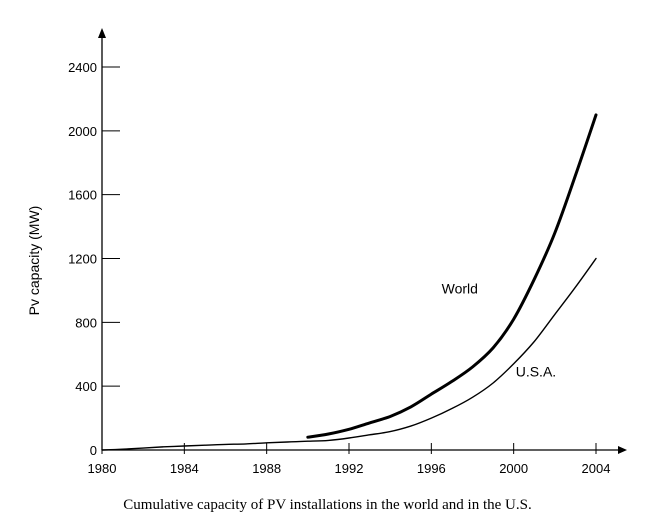 Image resolution: width=655 pixels, height=528 pixels. I want to click on x-tick-label: 1988, so click(266, 468).